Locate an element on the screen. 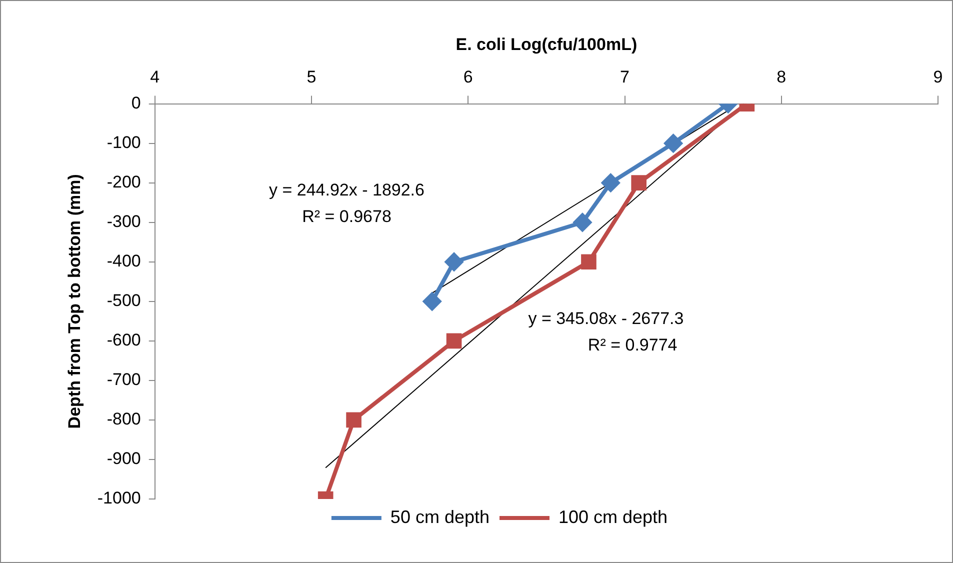 This screenshot has width=953, height=563. x-tick-label: 7 is located at coordinates (625, 76).